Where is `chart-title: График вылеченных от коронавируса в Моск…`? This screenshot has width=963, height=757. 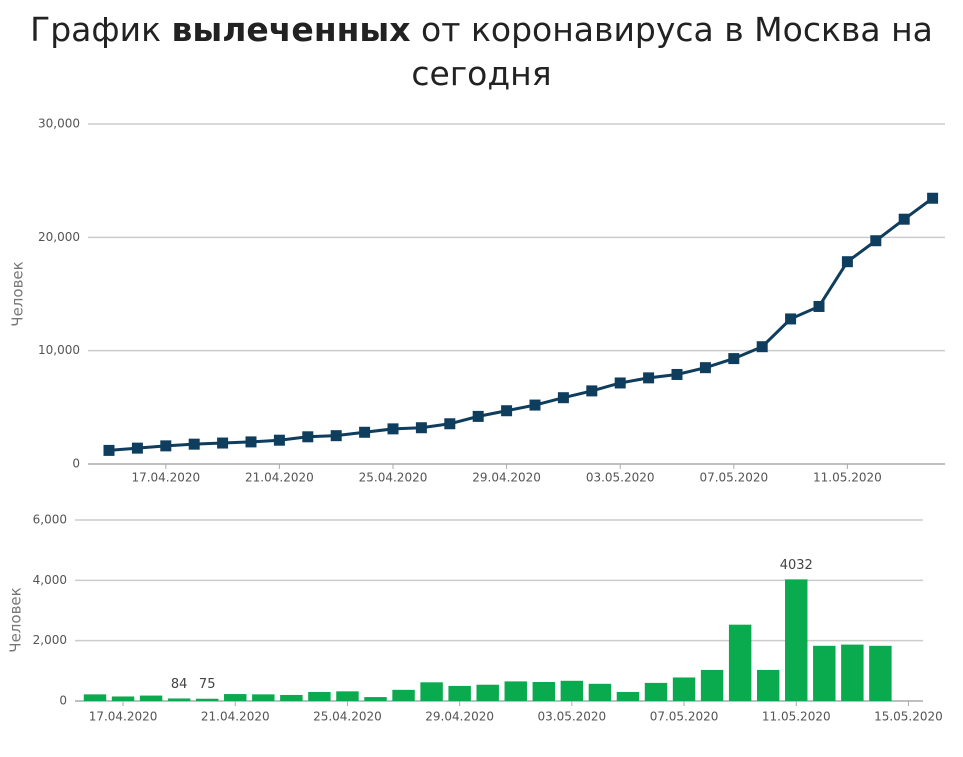 chart-title: График вылеченных от коронавируса в Моск… is located at coordinates (481, 52).